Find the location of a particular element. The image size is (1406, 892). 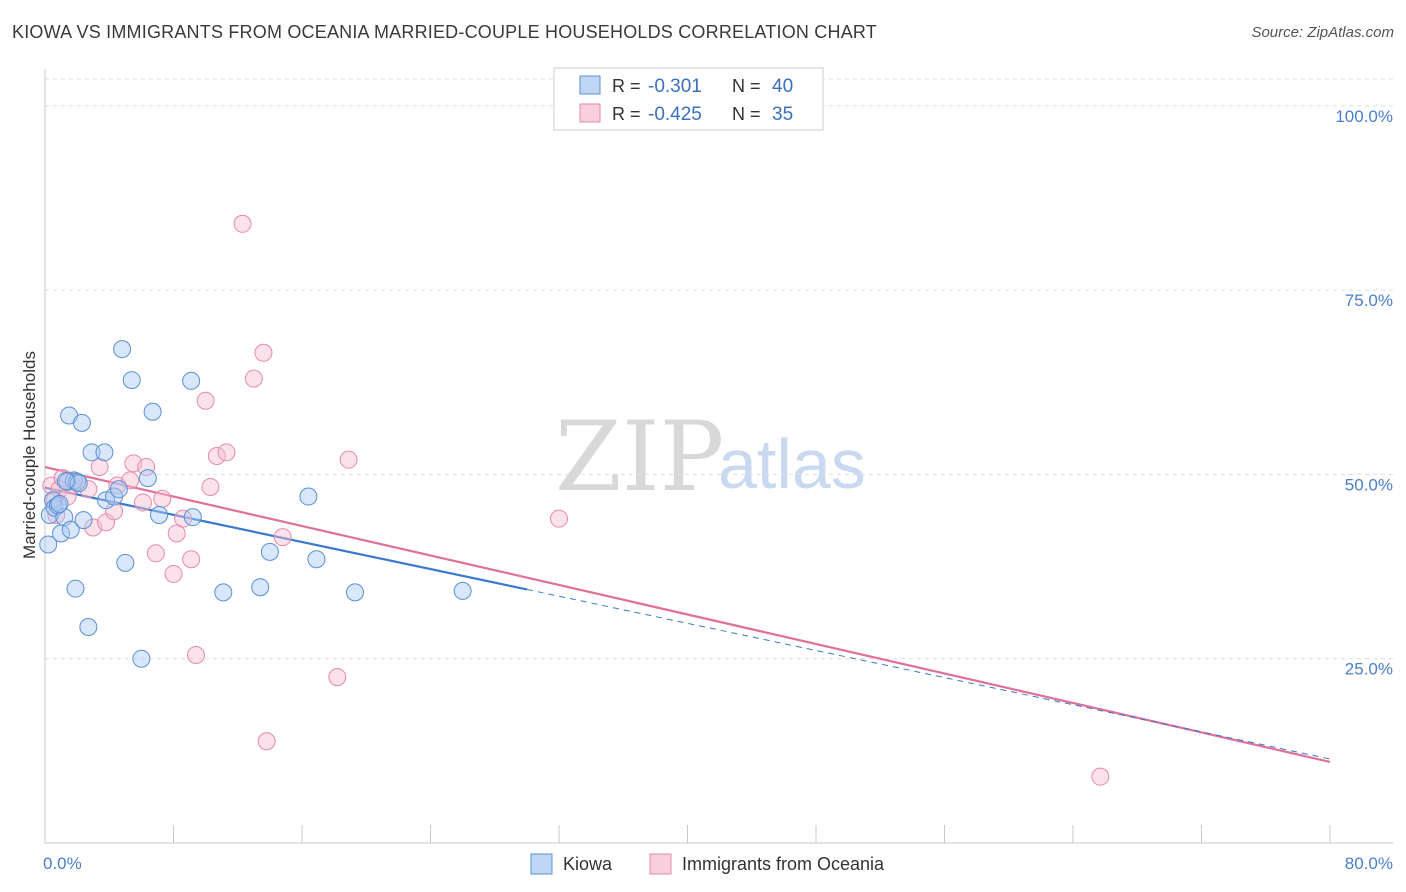

watermark: ZIP atlas is located at coordinates (710, 457).